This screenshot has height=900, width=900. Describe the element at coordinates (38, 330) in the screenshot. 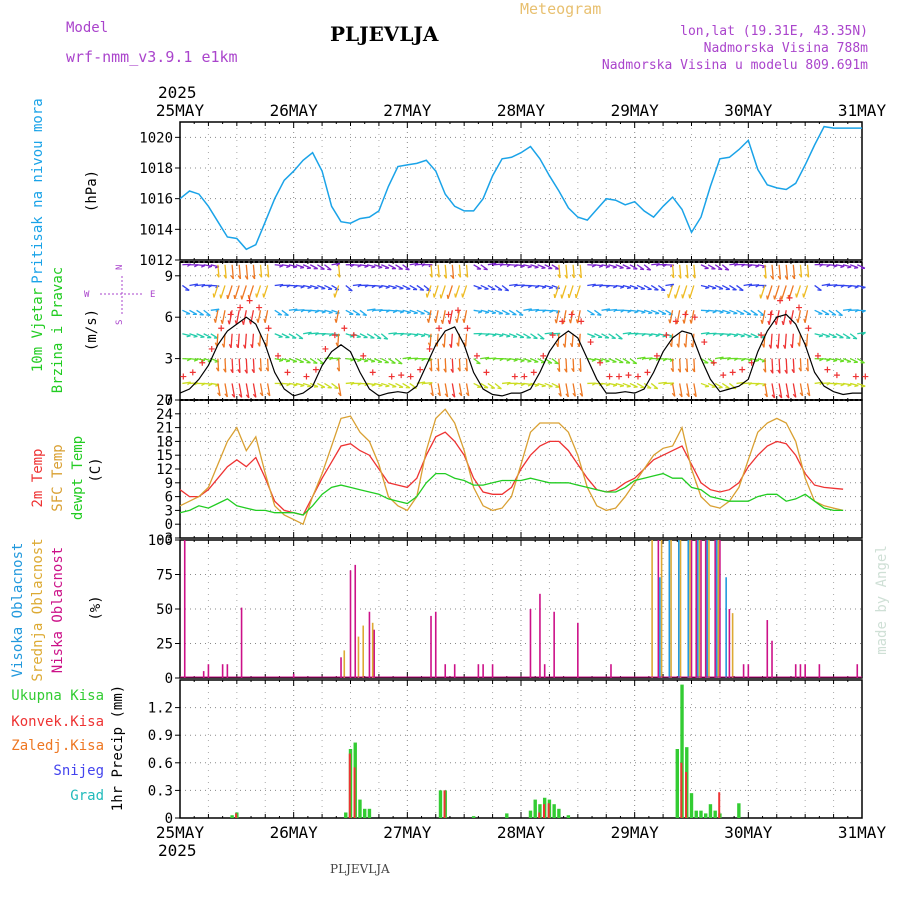

I see `wind-ylabel-1: 10m Vjetar` at that location.